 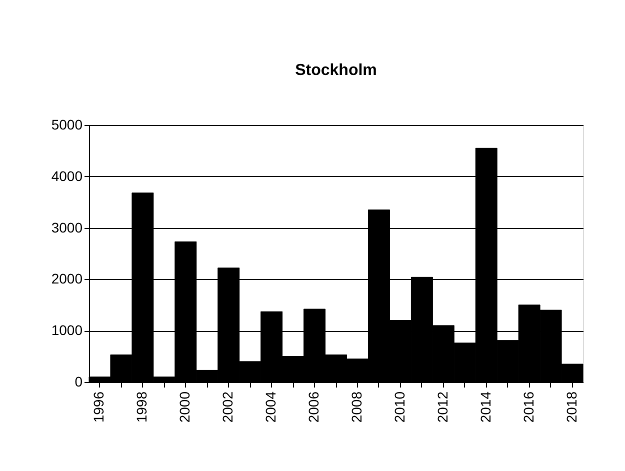 What do you see at coordinates (78, 382) in the screenshot?
I see `y-tick-label: 0` at bounding box center [78, 382].